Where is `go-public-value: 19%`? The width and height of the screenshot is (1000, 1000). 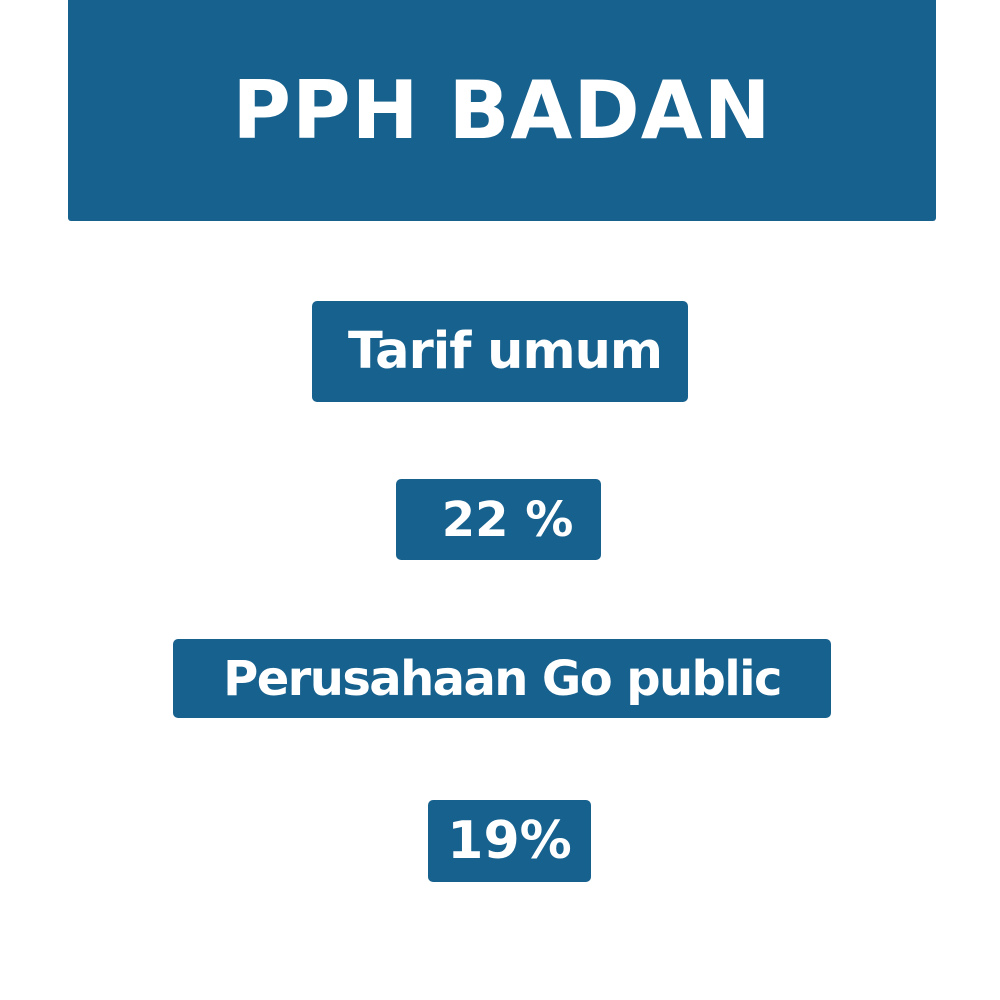 go-public-value: 19% is located at coordinates (509, 841).